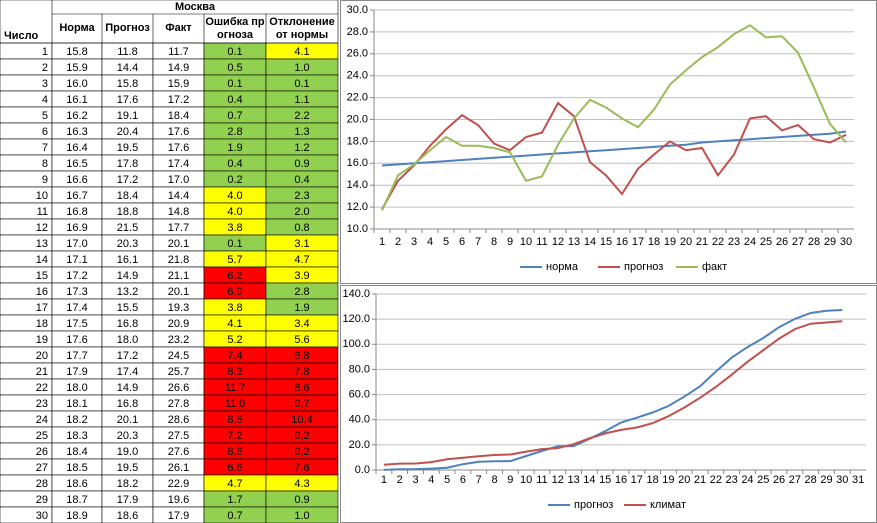 The image size is (877, 523). What do you see at coordinates (76, 500) in the screenshot?
I see `cell-text: 18.7` at bounding box center [76, 500].